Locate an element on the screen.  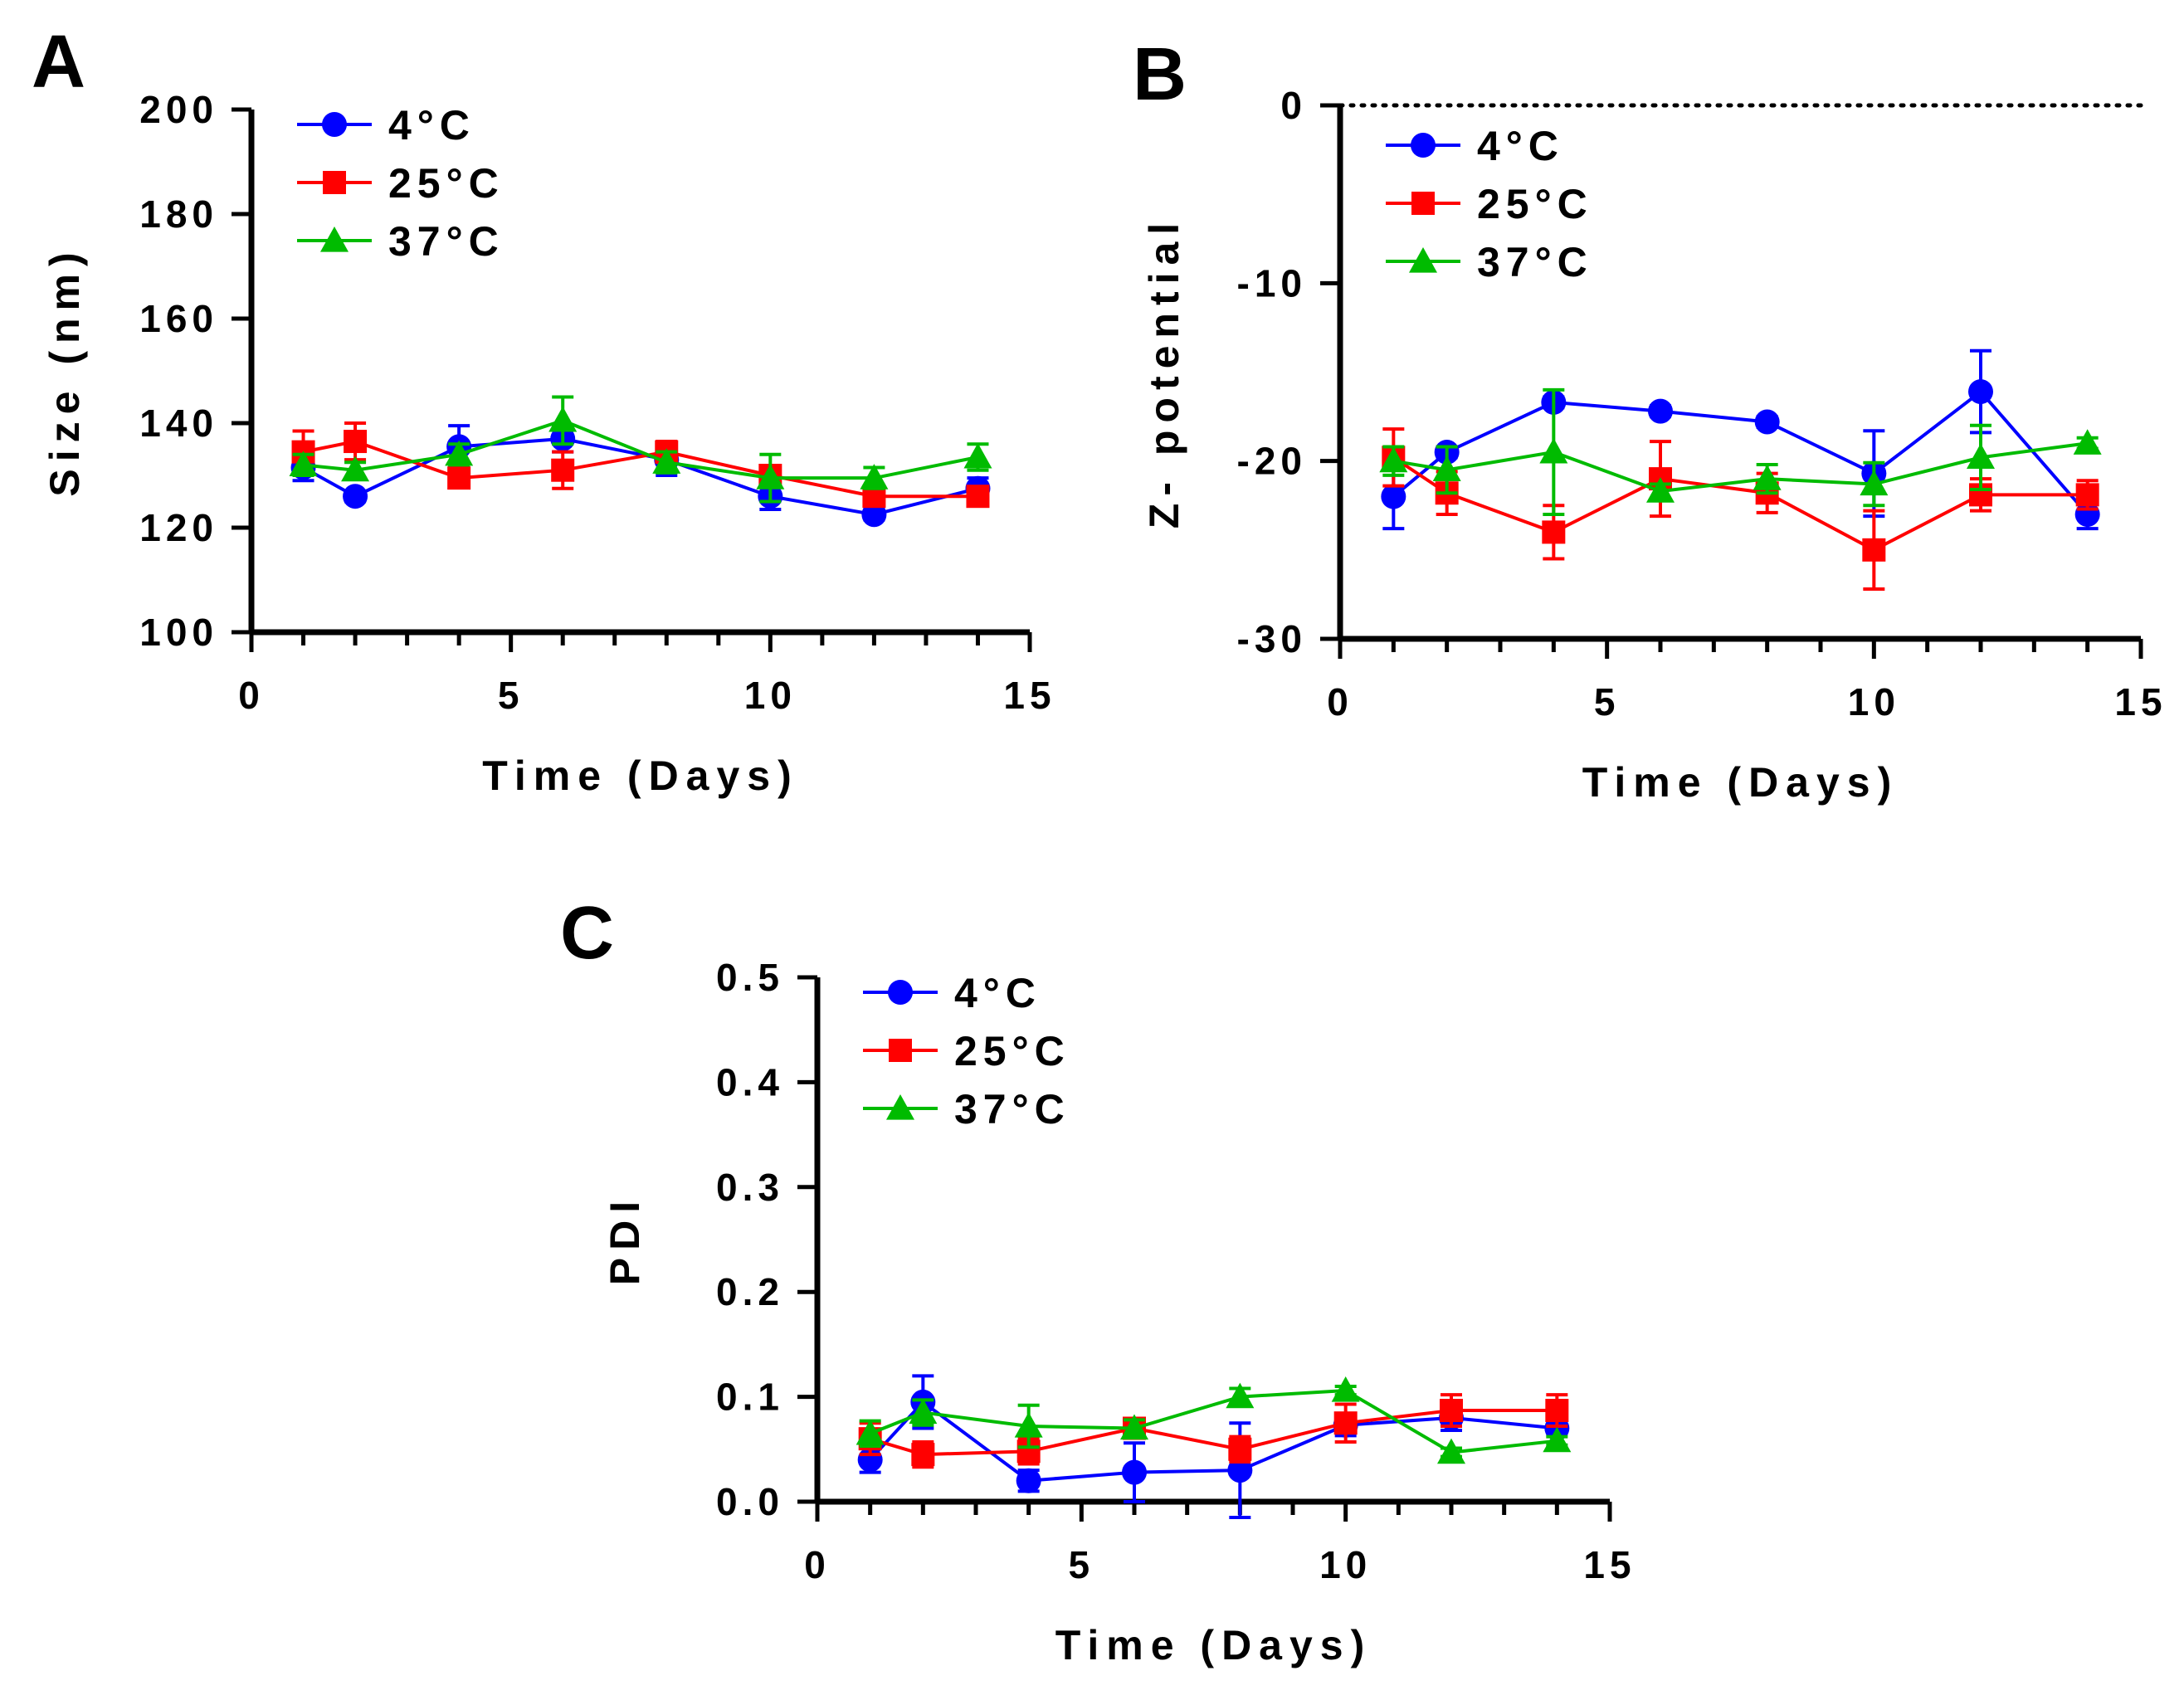
y-tick-label: 0.1 is located at coordinates (750, 1397).